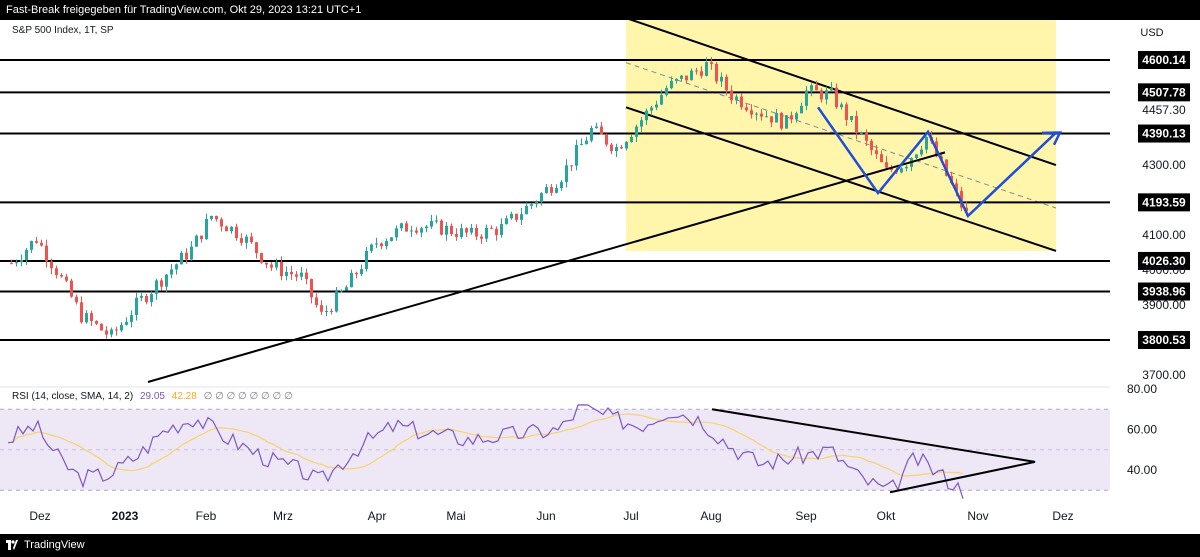 The image size is (1200, 557). What do you see at coordinates (886, 516) in the screenshot?
I see `time-tick-label: Okt` at bounding box center [886, 516].